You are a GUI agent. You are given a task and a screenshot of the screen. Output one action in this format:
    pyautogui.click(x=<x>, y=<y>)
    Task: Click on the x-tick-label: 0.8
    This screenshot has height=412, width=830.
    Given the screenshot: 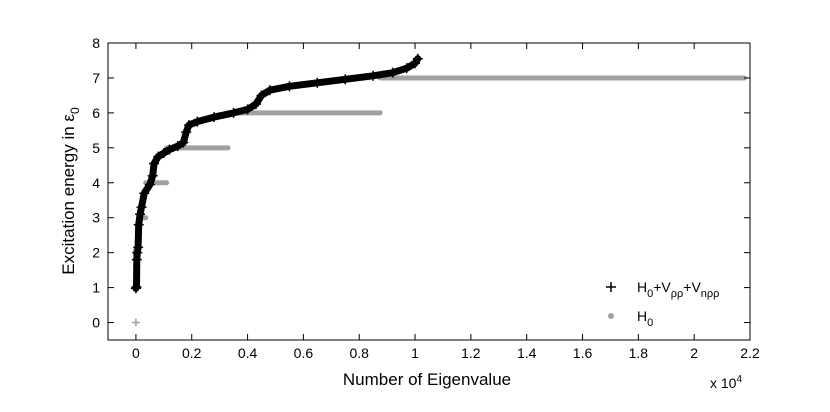 What is the action you would take?
    pyautogui.click(x=359, y=353)
    